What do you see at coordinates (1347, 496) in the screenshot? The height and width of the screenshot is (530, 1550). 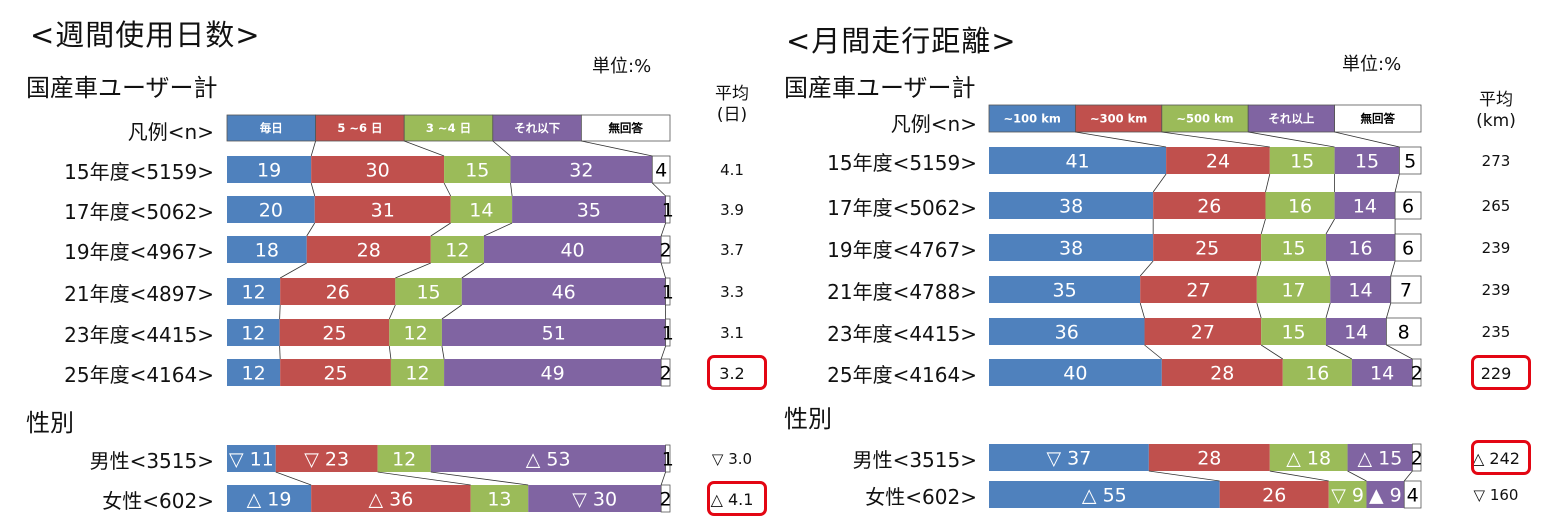 I see `bar-value-label: ▽ 9` at bounding box center [1347, 496].